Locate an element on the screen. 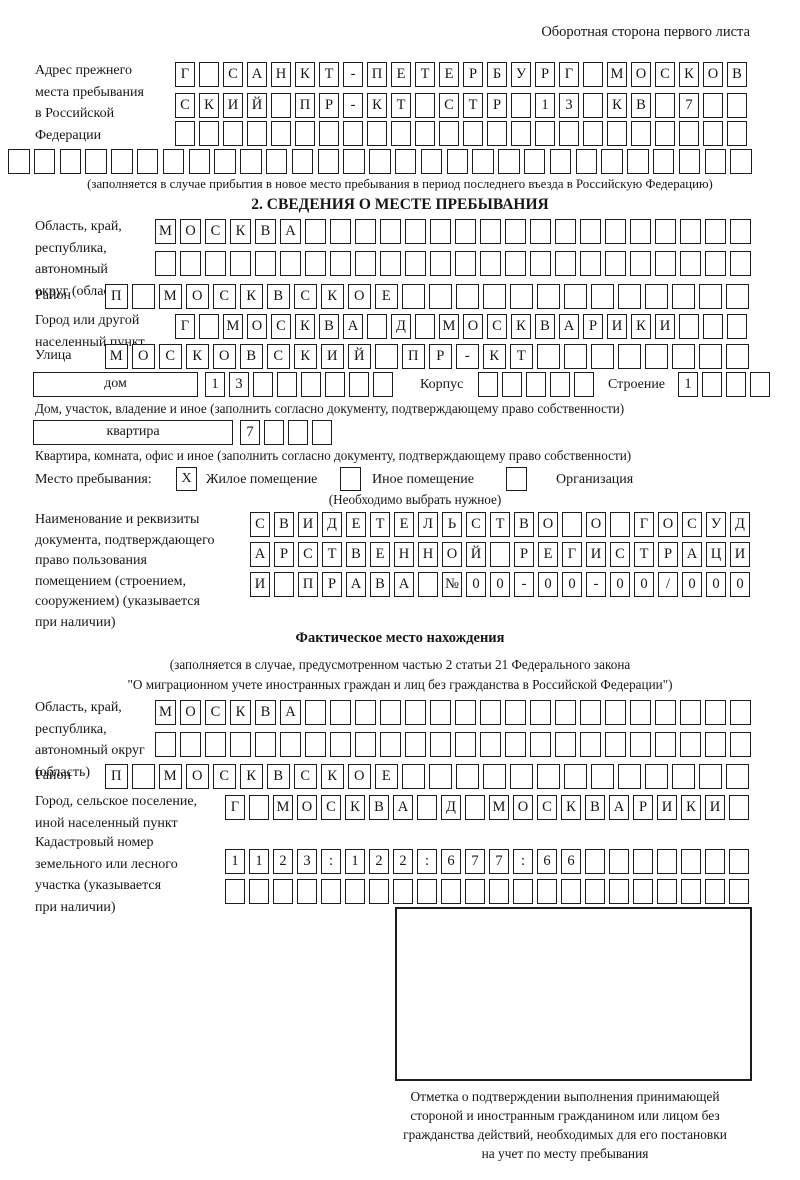  char-cell: Й is located at coordinates (359, 356).